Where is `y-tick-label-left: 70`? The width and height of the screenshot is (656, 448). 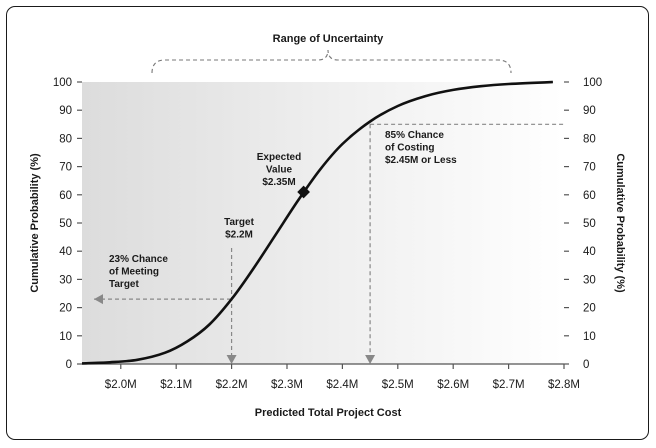 y-tick-label-left: 70 is located at coordinates (65, 168).